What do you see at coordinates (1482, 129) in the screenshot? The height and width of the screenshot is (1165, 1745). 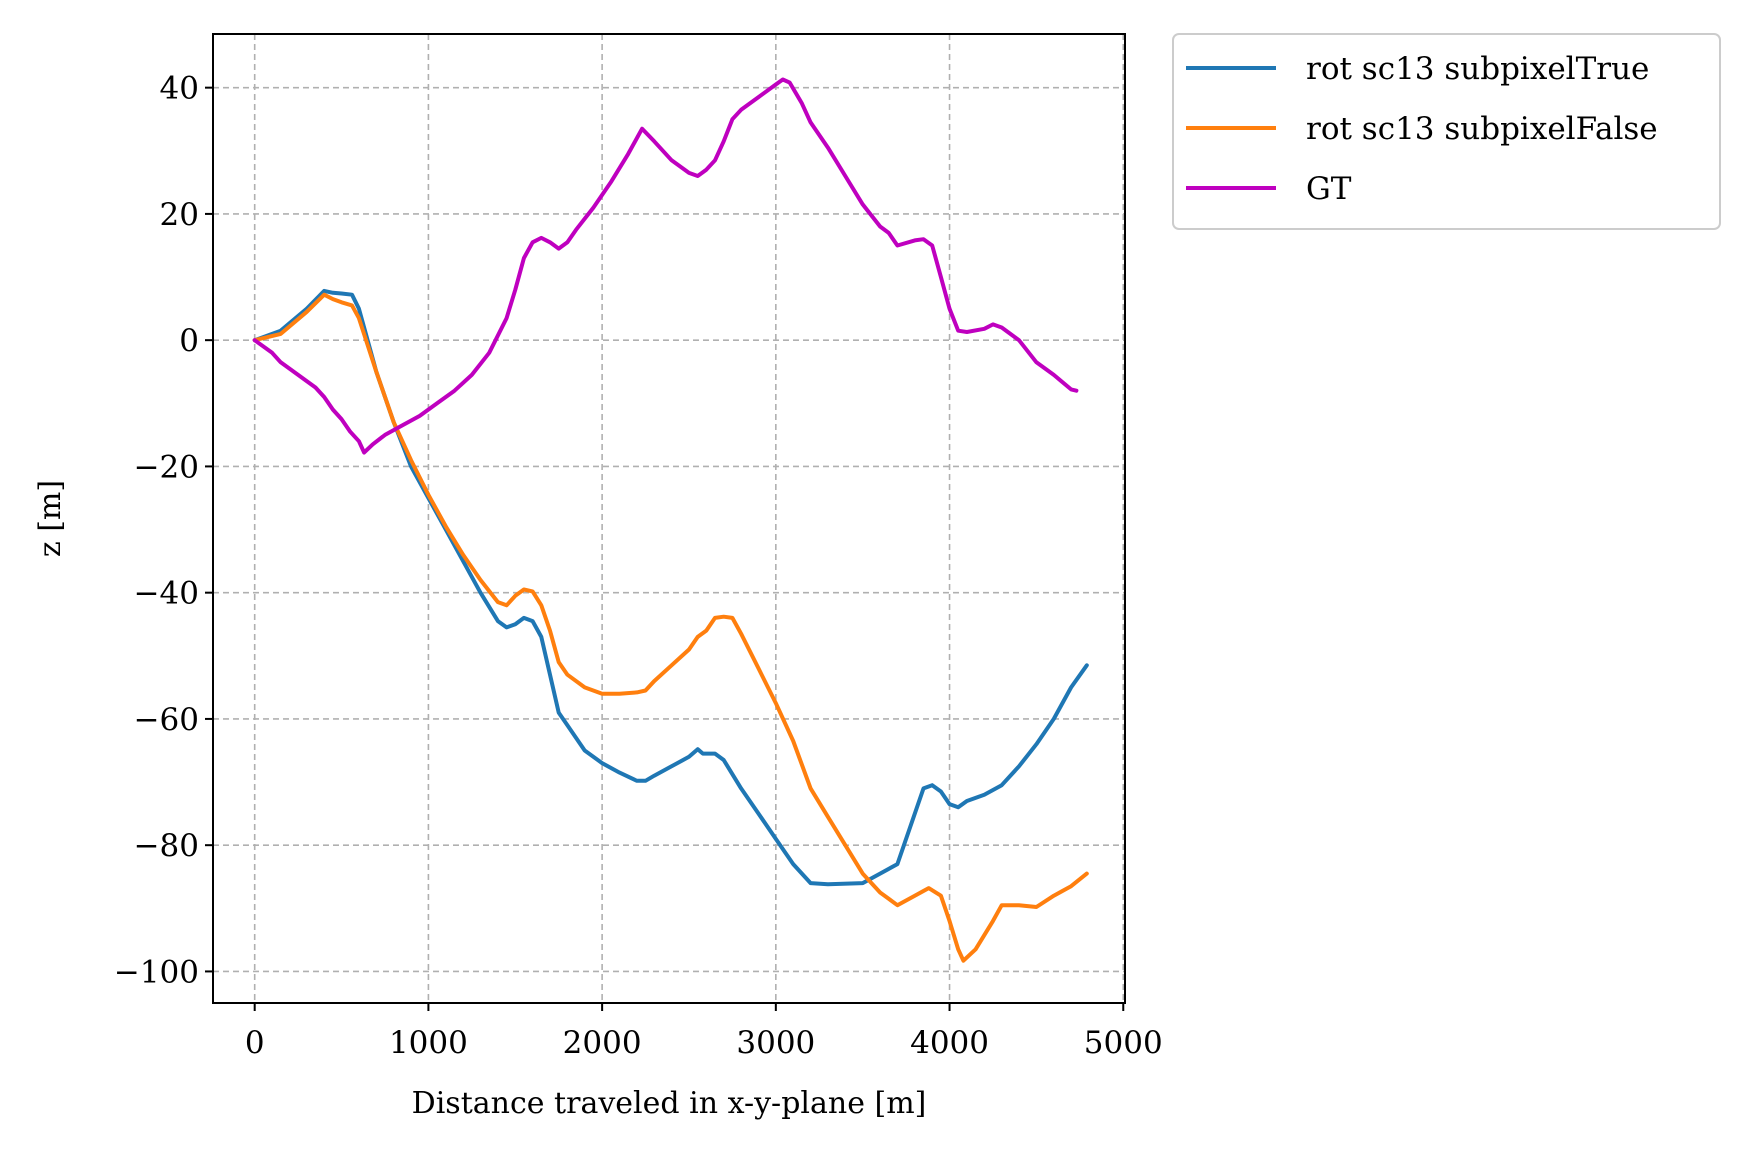 I see `legend-label-series-2: rot sc13 subpixelFalse` at bounding box center [1482, 129].